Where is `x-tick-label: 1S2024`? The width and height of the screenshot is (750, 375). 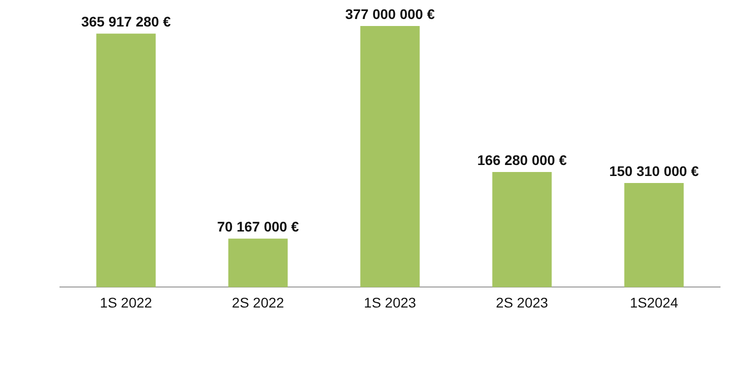 x-tick-label: 1S2024 is located at coordinates (654, 302).